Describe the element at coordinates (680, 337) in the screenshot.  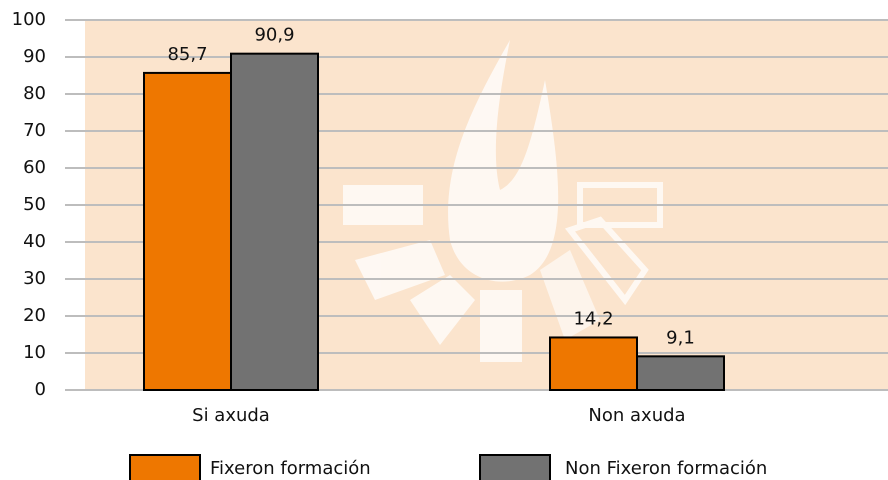
I see `value-label: 9,1` at that location.